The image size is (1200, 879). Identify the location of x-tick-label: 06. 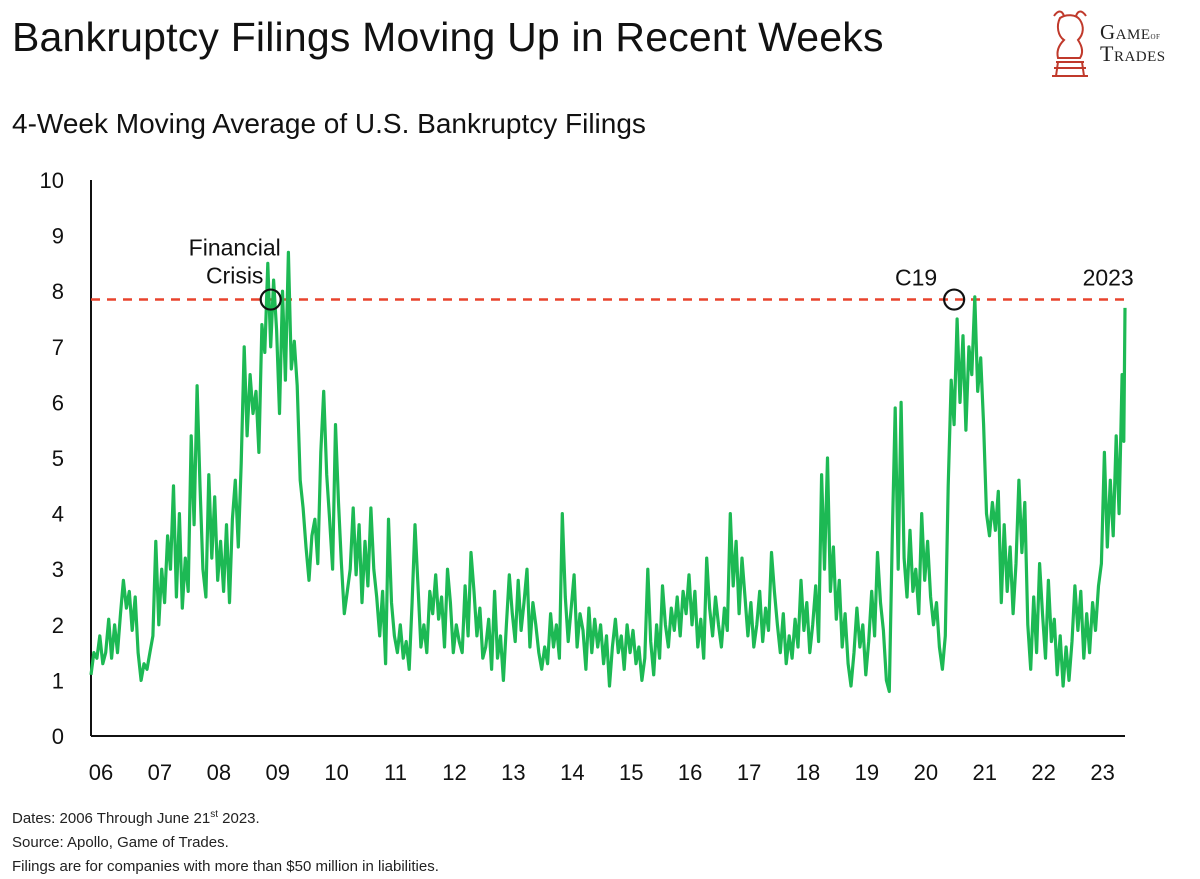
(101, 772).